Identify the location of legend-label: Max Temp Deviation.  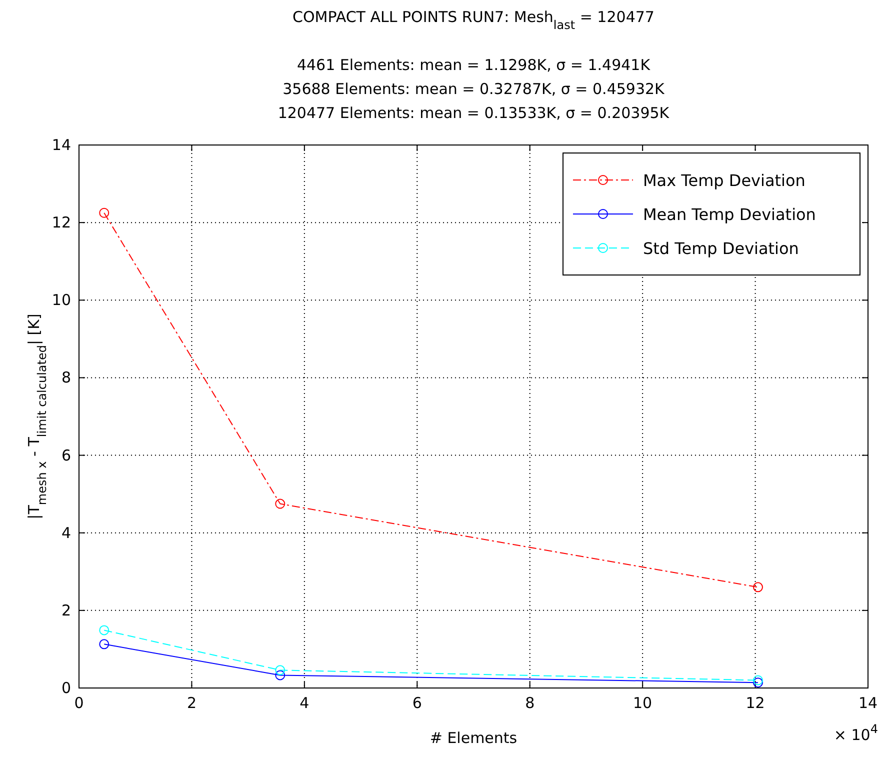
(724, 180).